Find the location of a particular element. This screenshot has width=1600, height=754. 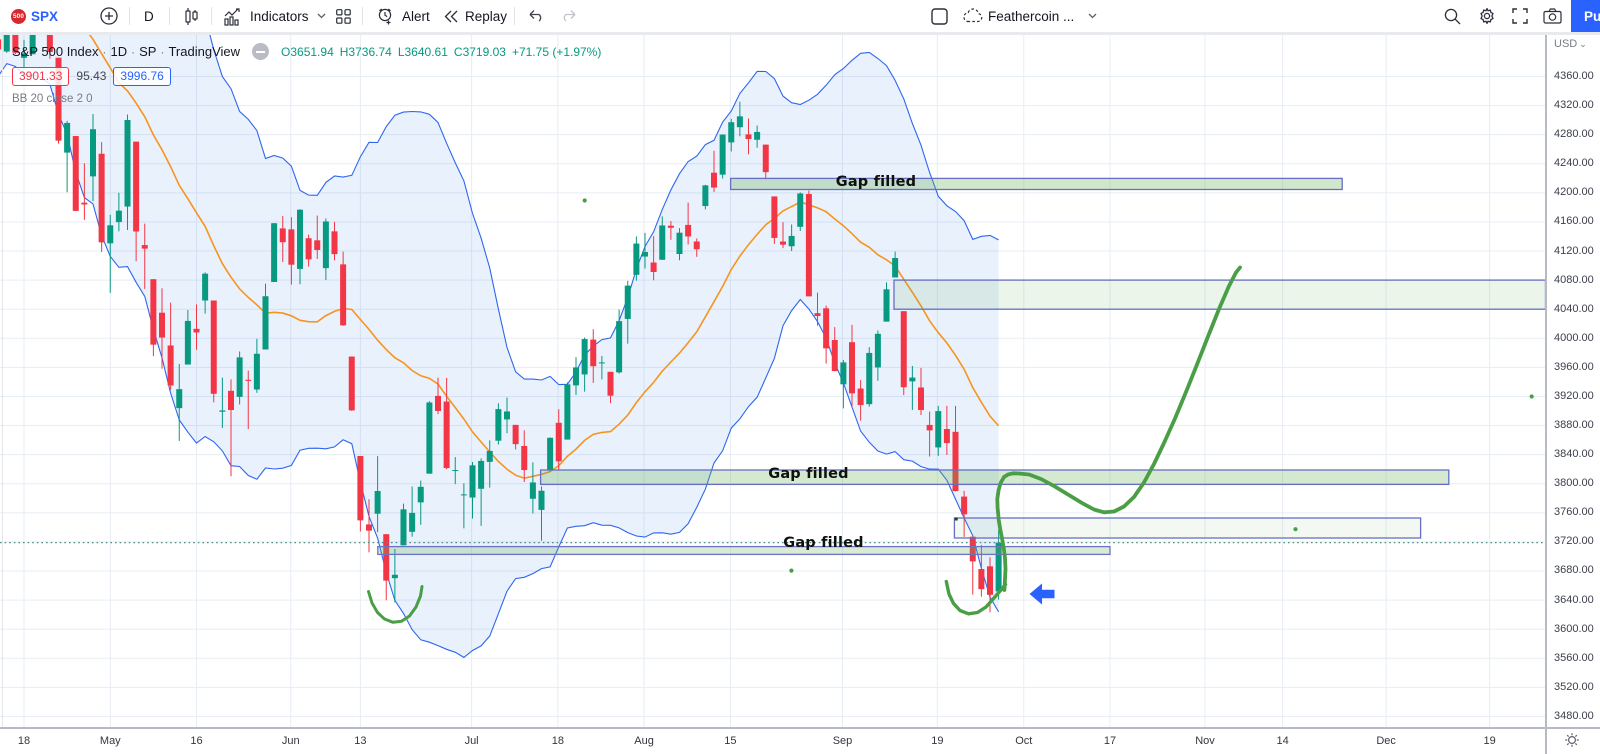

rect-corner-handle is located at coordinates (956, 519).